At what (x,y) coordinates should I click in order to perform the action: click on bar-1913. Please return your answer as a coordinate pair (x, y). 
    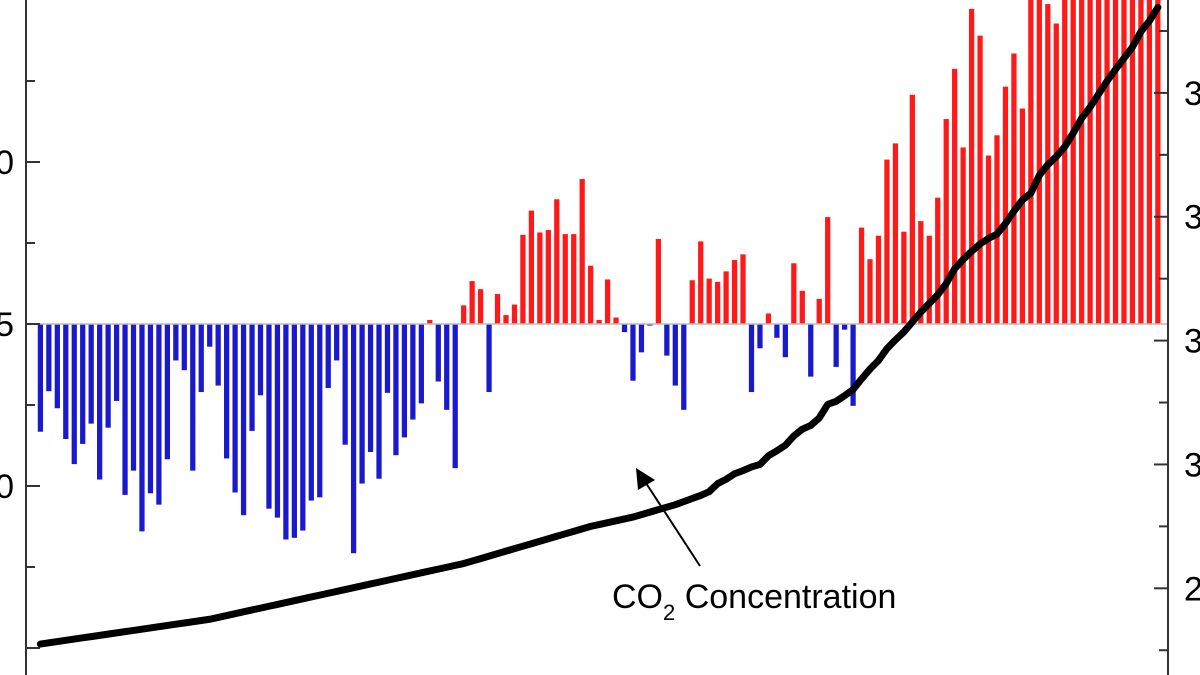
    Looking at the image, I should click on (320, 411).